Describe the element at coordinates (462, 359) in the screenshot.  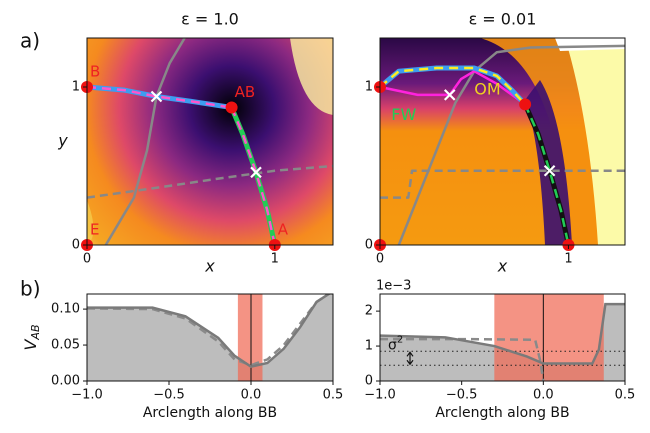
I see `dashed-line` at that location.